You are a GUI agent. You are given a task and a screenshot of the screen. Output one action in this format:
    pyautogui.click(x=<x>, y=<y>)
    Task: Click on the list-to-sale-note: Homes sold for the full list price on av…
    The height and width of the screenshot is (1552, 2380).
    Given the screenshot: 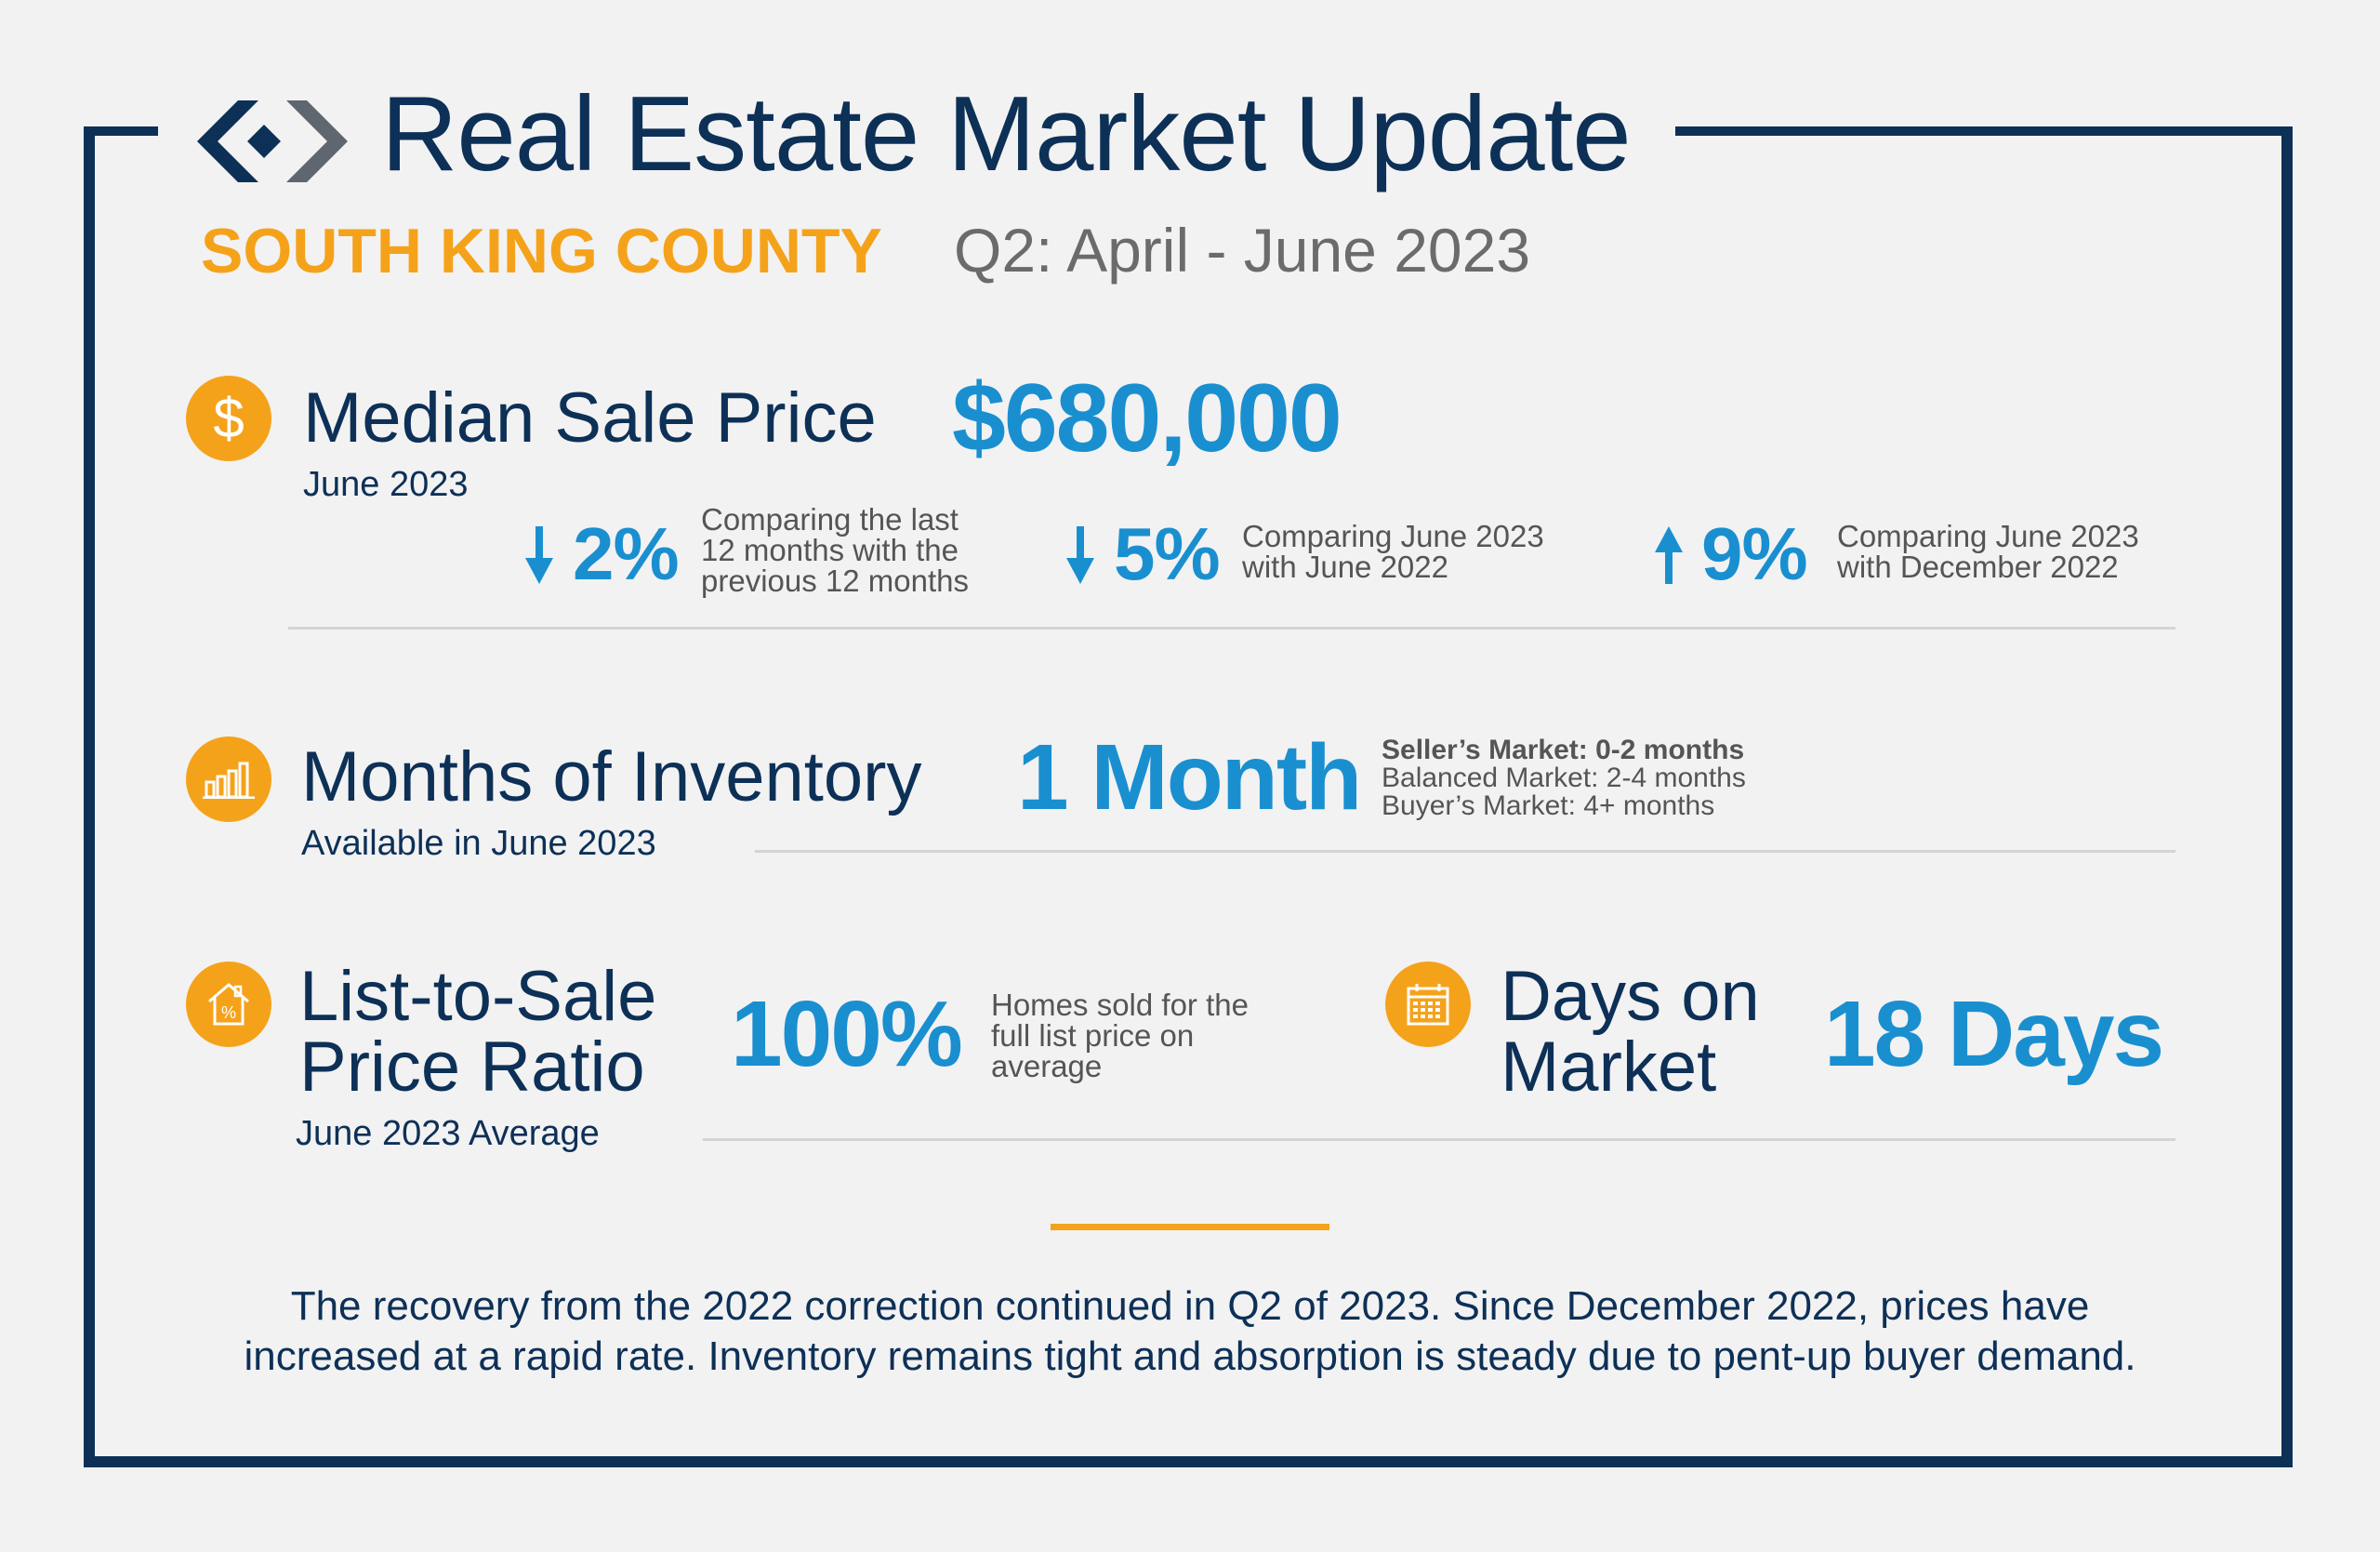 What is the action you would take?
    pyautogui.click(x=1120, y=1035)
    